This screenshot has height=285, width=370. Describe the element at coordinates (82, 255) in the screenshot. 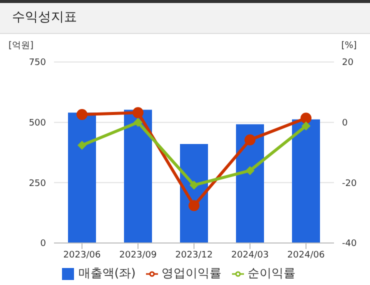

I see `x-tick-label: 2023/06` at that location.